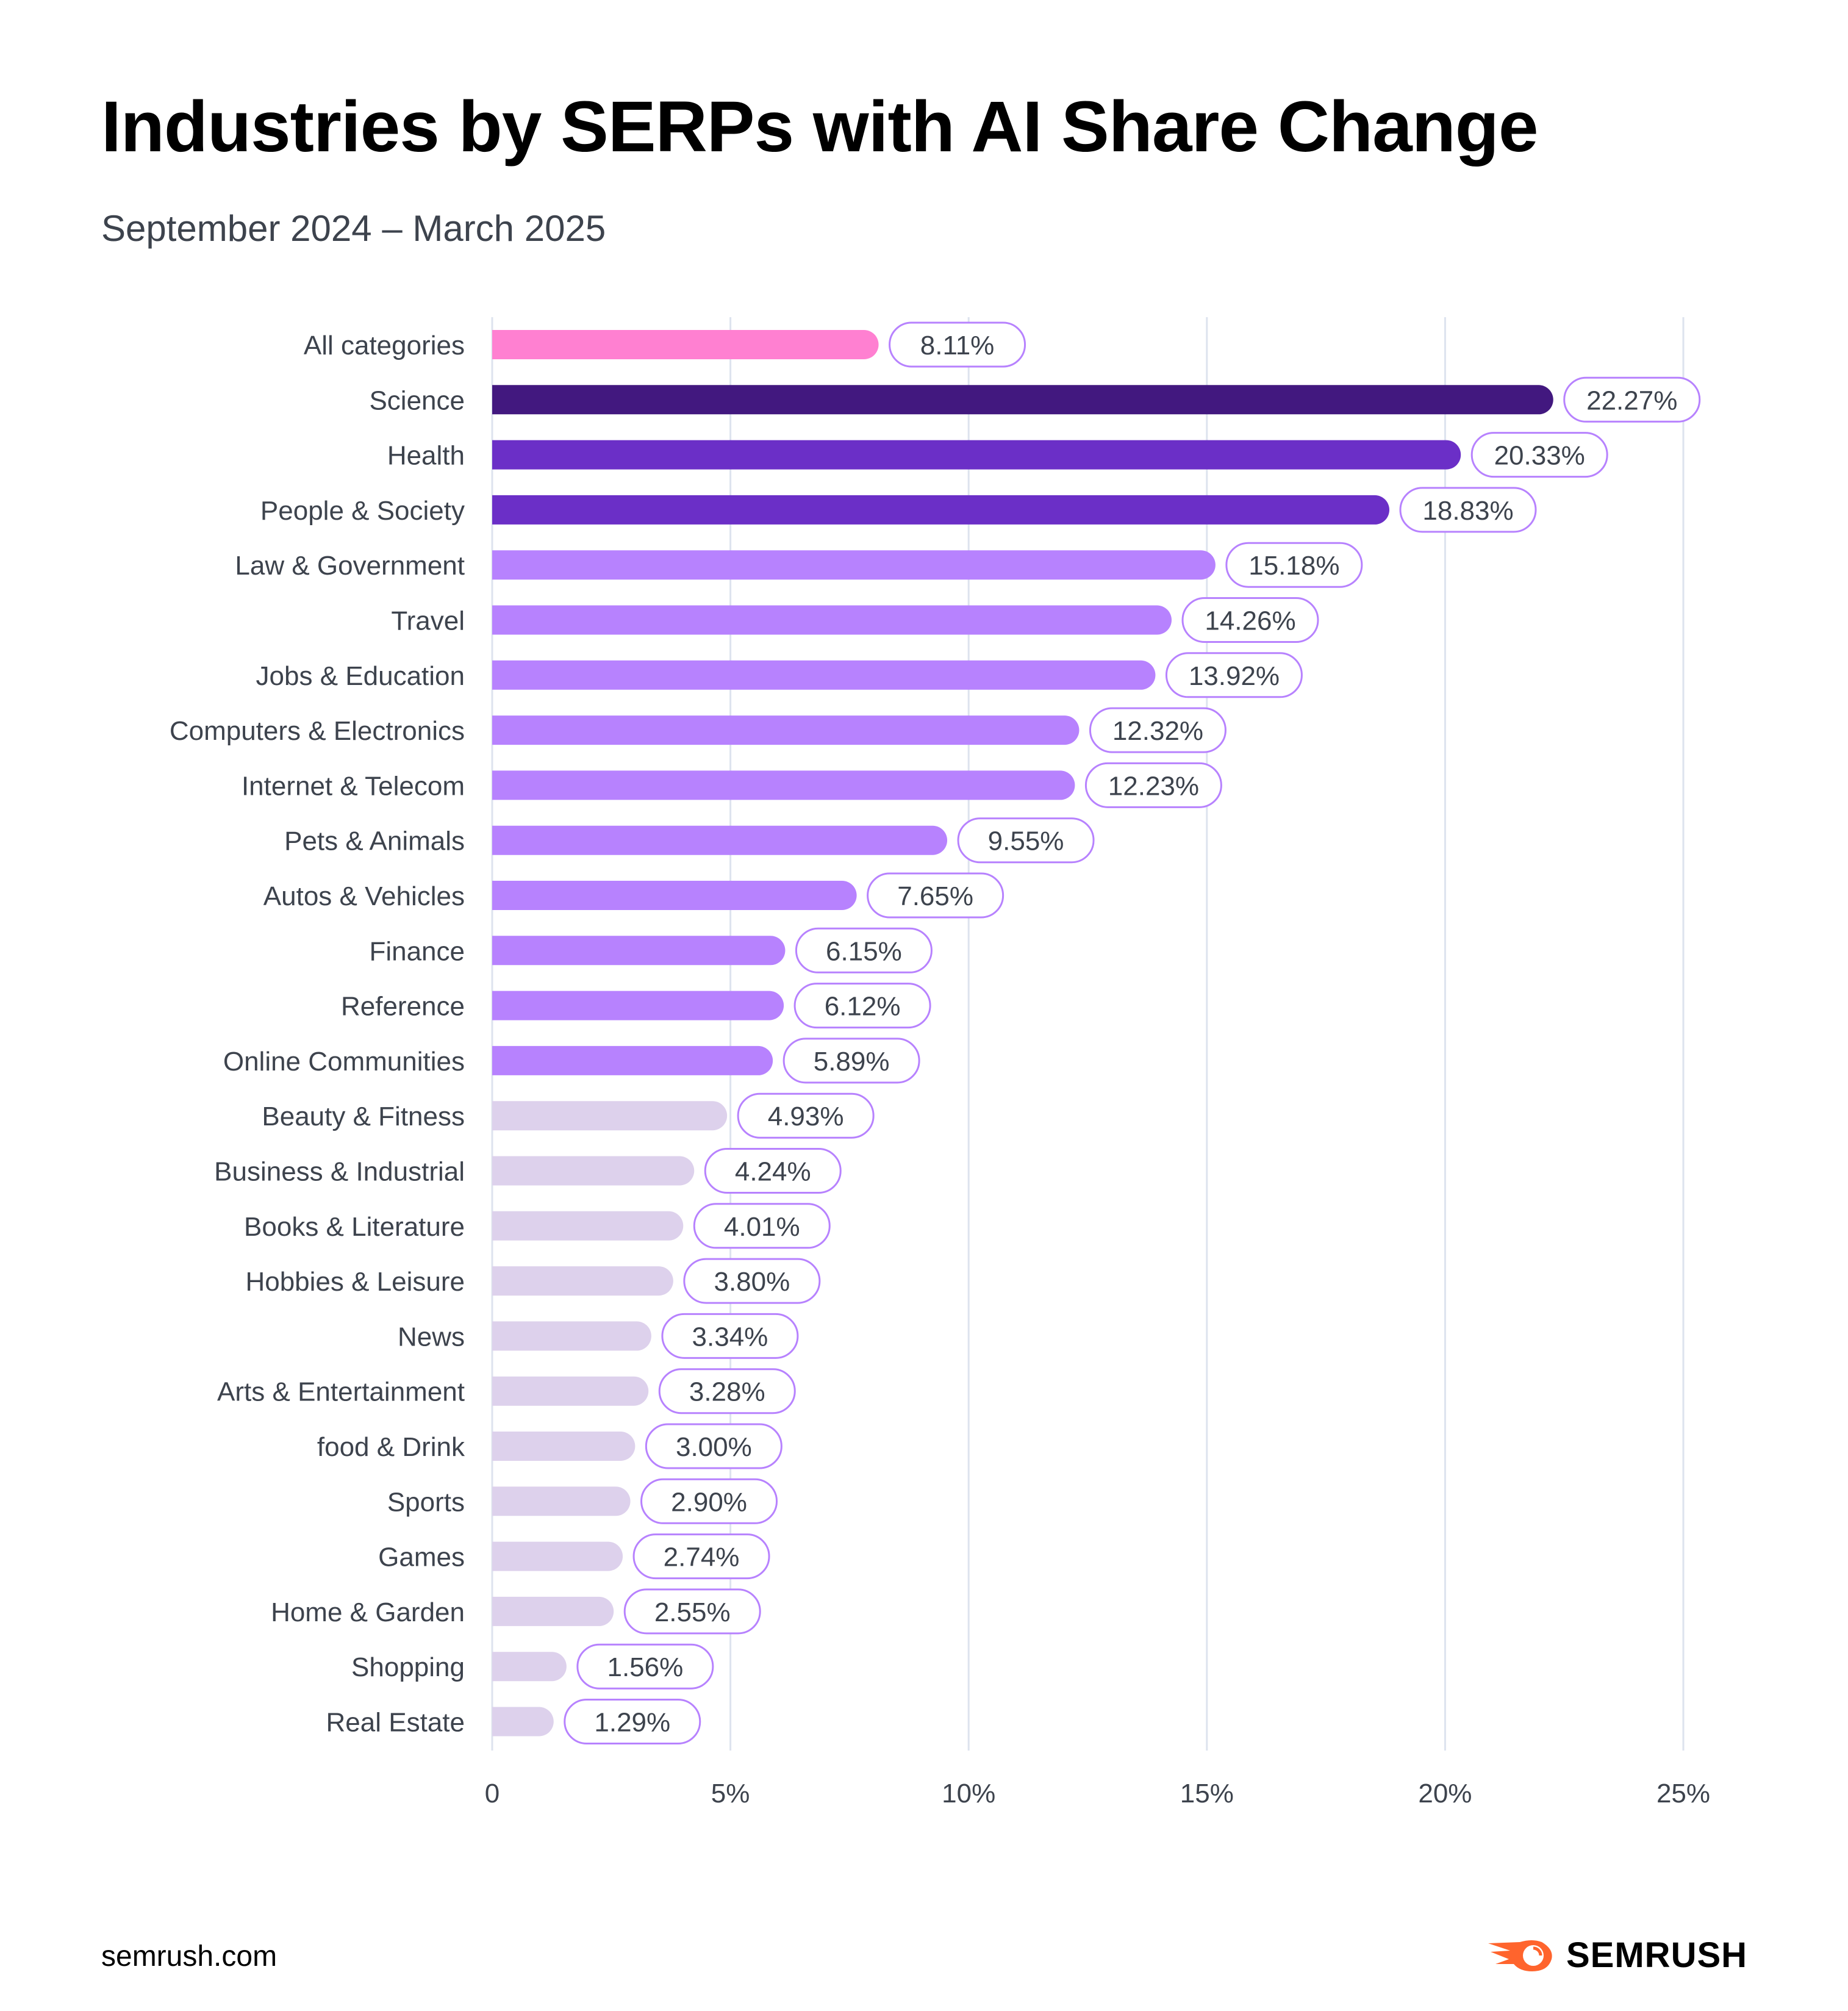  Describe the element at coordinates (806, 1117) in the screenshot. I see `value-label: 4.93%` at that location.